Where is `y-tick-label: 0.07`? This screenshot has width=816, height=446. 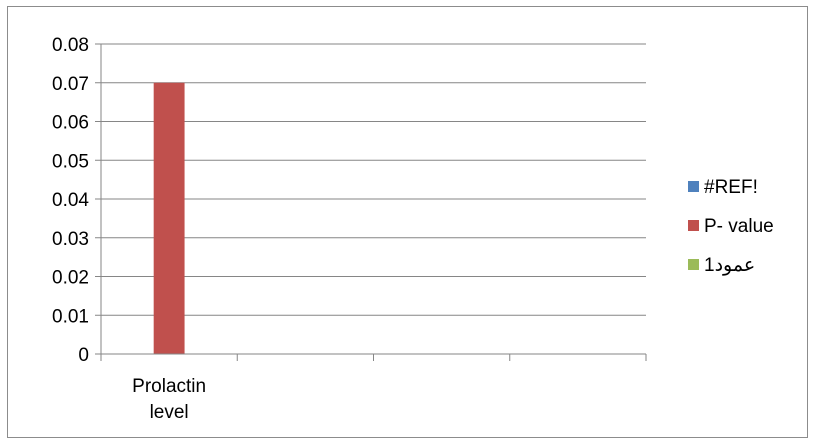 y-tick-label: 0.07 is located at coordinates (70, 84).